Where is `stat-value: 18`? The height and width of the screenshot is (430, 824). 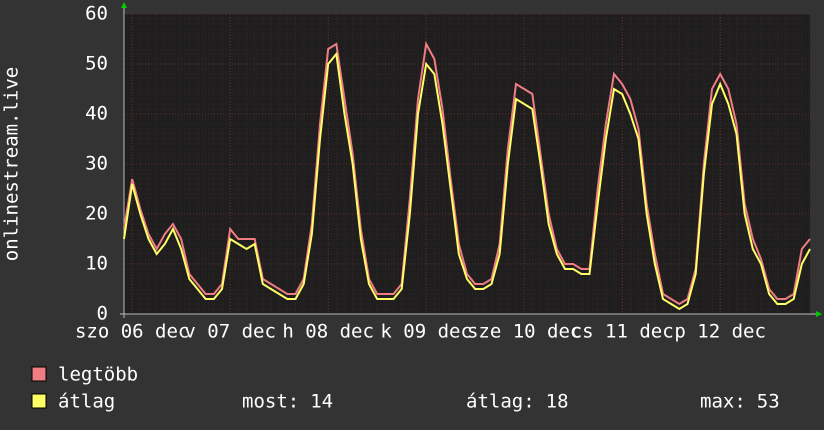
stat-value: 18 is located at coordinates (557, 402).